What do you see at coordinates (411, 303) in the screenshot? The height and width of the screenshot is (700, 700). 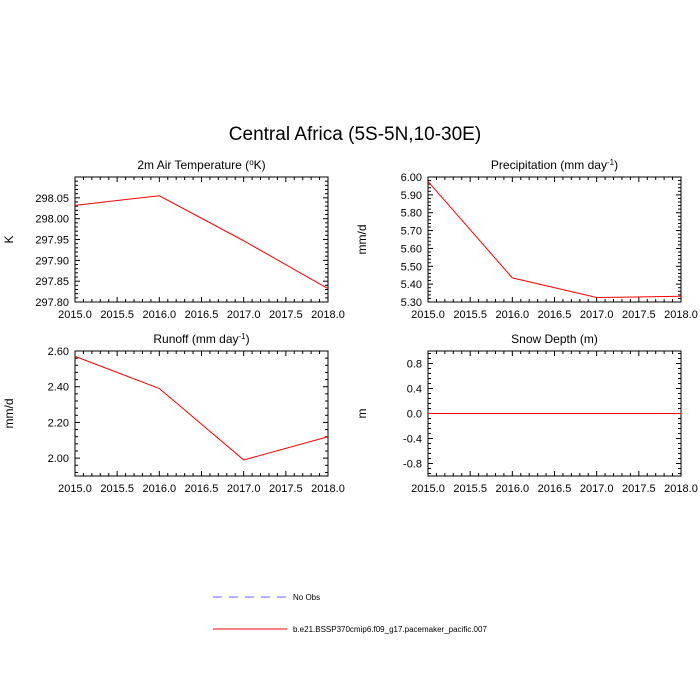 I see `precipitation-y-tick-label: 5.30` at bounding box center [411, 303].